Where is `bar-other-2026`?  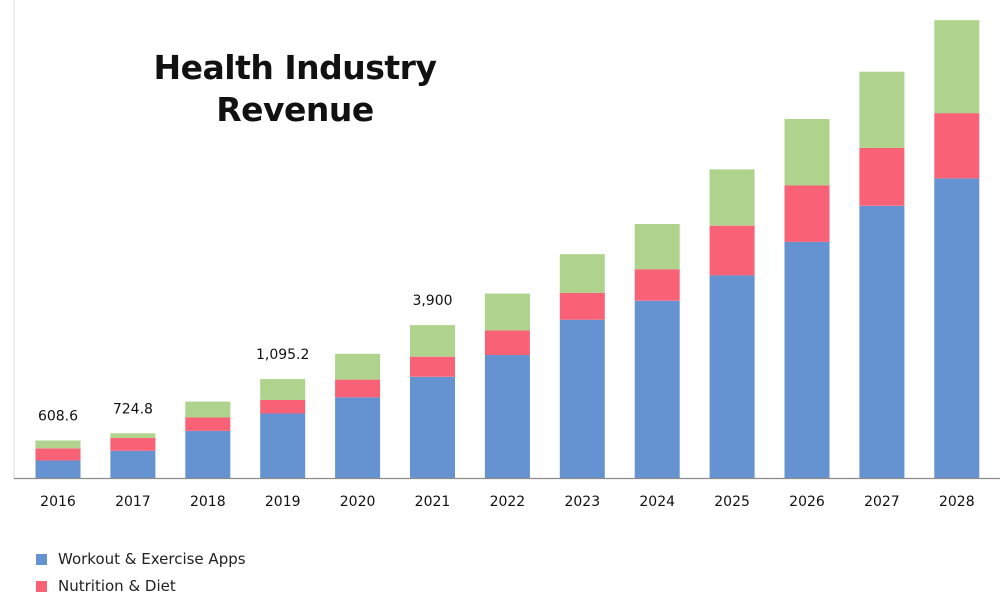
bar-other-2026 is located at coordinates (807, 152).